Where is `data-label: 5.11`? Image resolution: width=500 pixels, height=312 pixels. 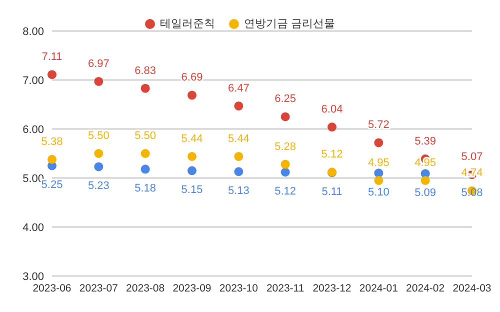
data-label: 5.11 is located at coordinates (332, 192).